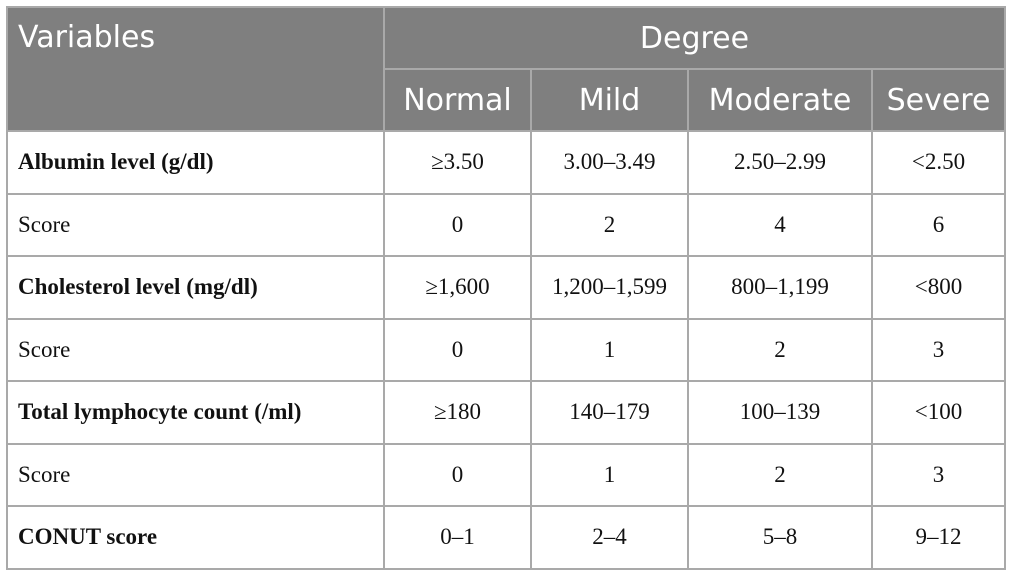  Describe the element at coordinates (694, 38) in the screenshot. I see `header-cell: Degree` at that location.